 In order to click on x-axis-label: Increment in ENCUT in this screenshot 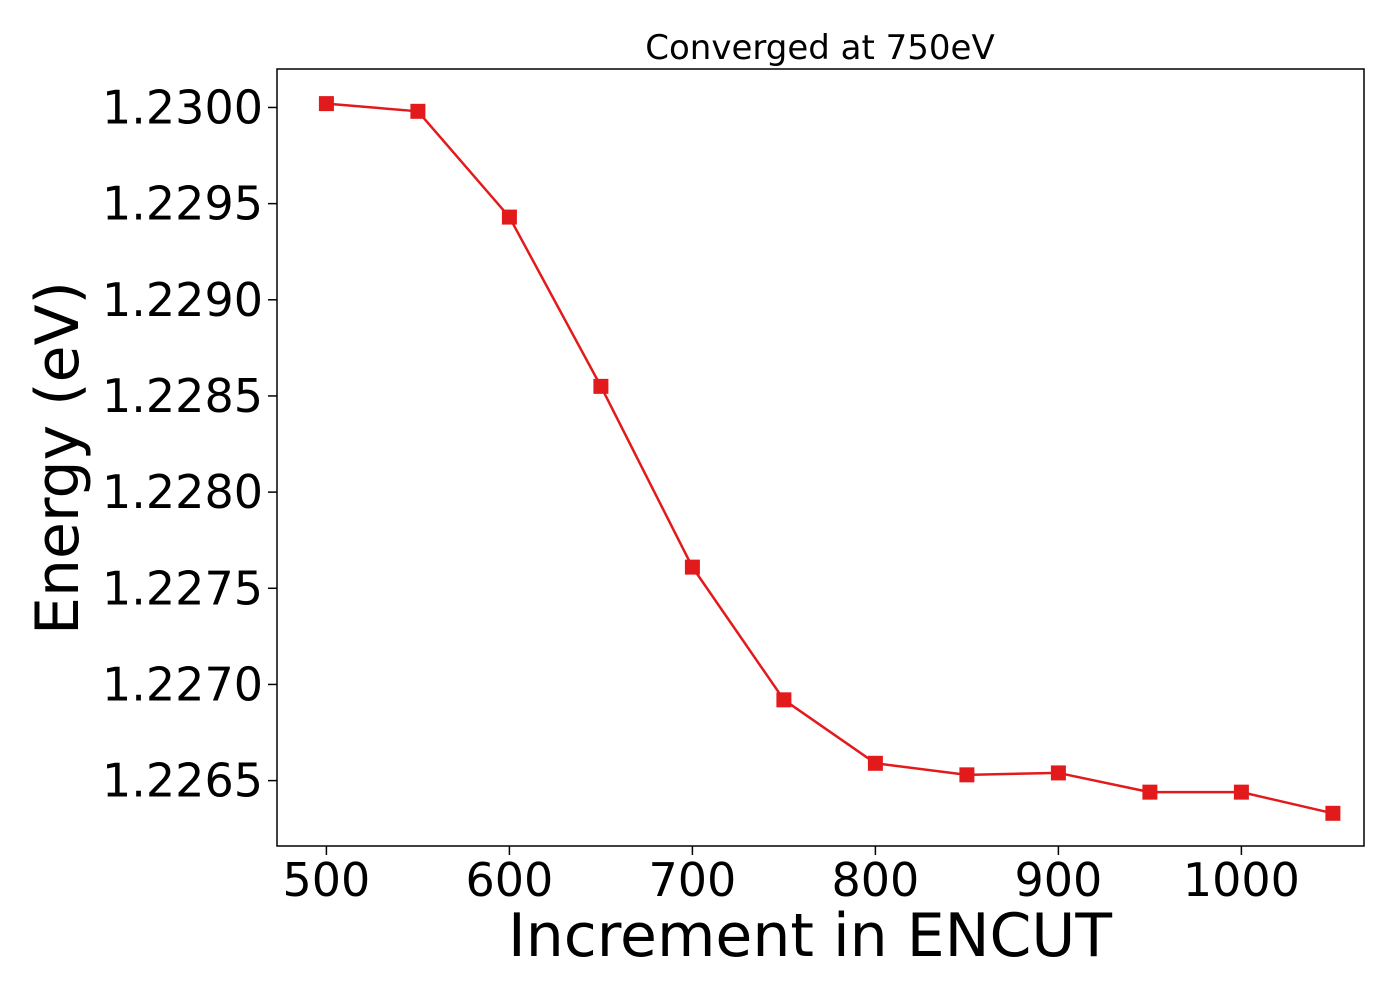, I will do `click(810, 936)`.